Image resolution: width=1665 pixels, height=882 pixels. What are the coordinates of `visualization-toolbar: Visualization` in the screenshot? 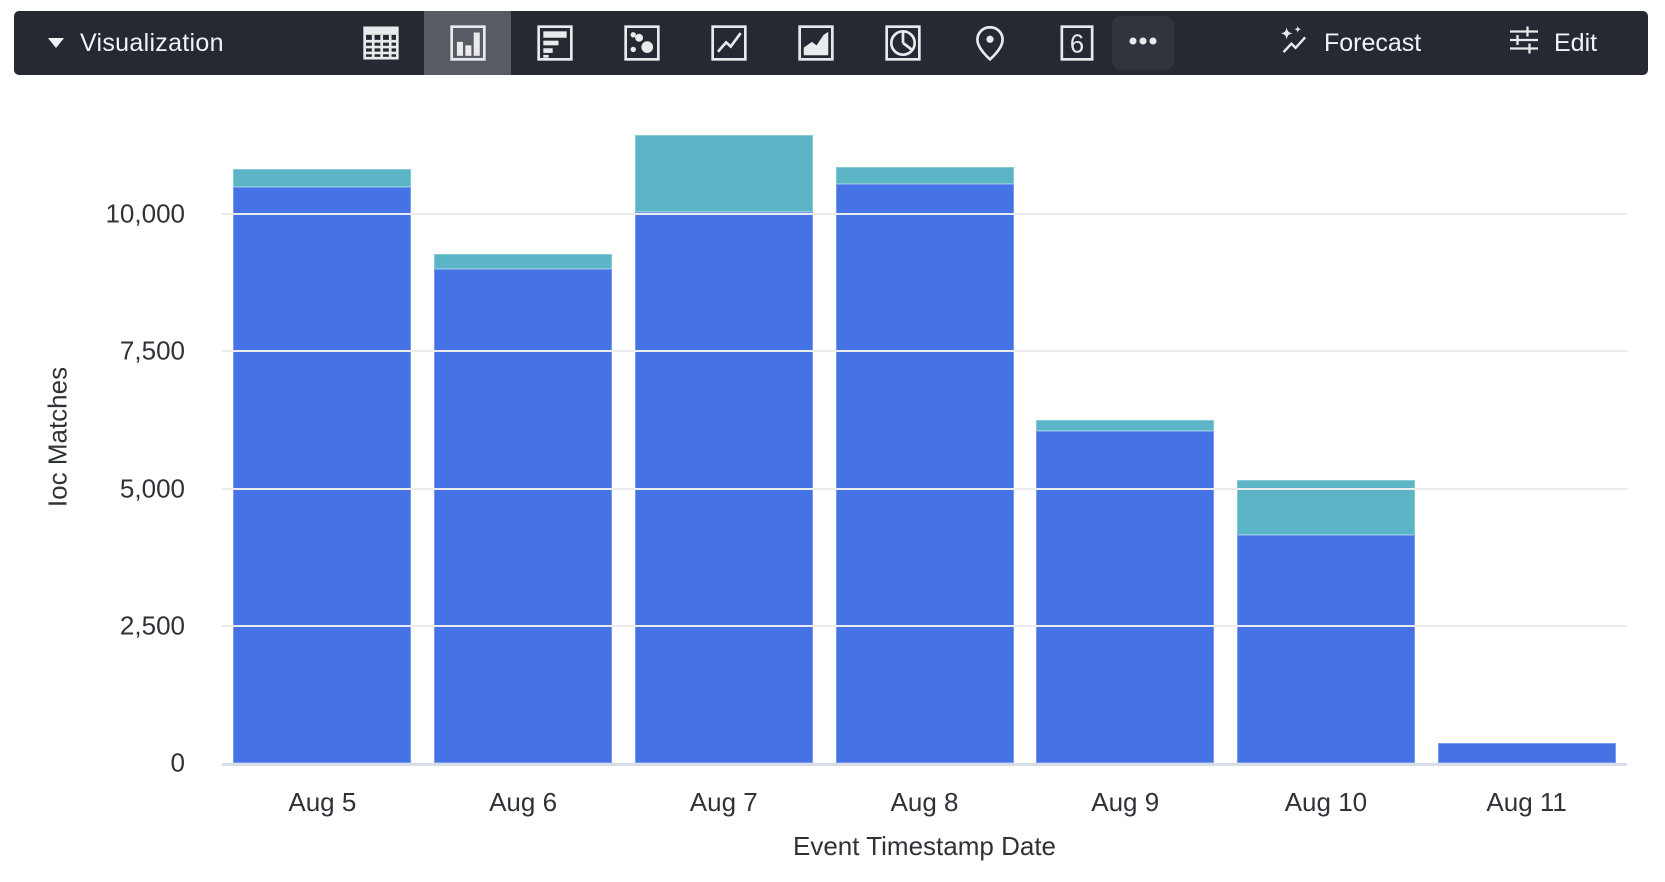 It's located at (831, 43).